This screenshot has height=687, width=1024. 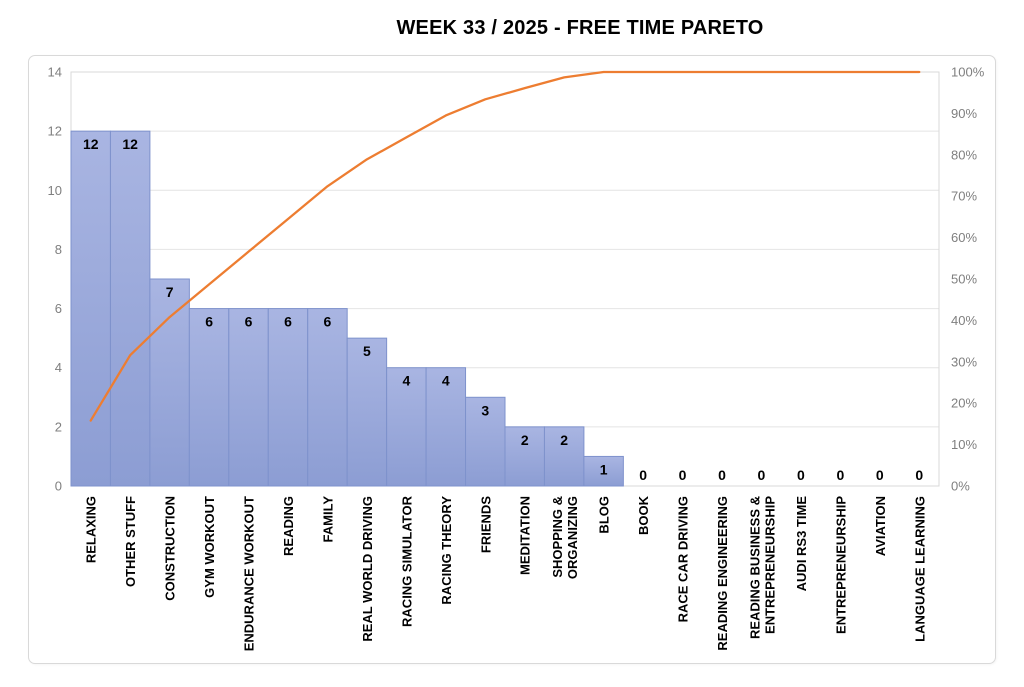 I want to click on category-label: ENDURANCE WORKOUT, so click(x=249, y=573).